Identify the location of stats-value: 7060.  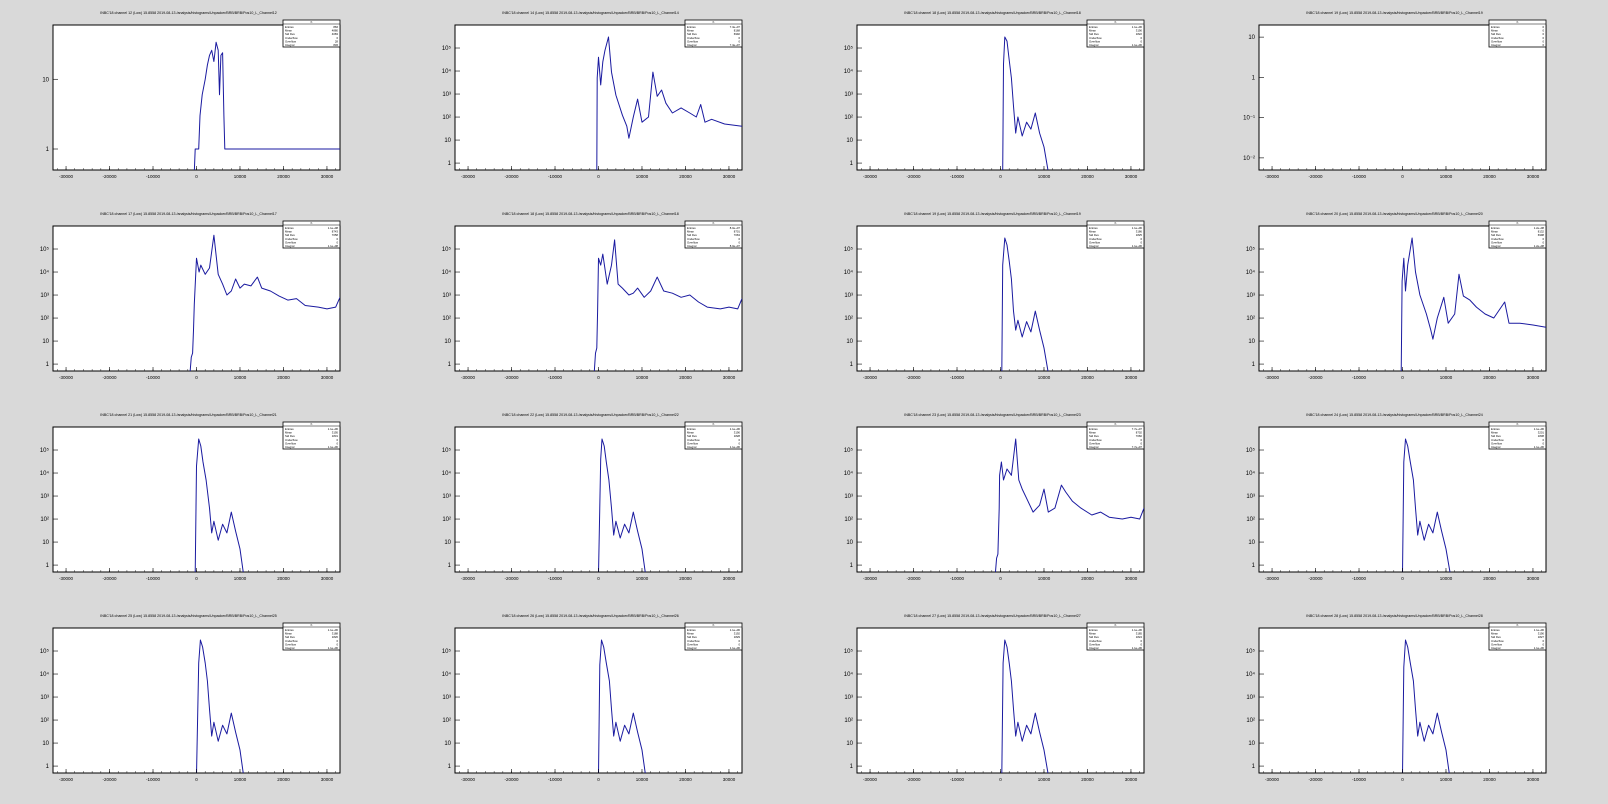
(1139, 436).